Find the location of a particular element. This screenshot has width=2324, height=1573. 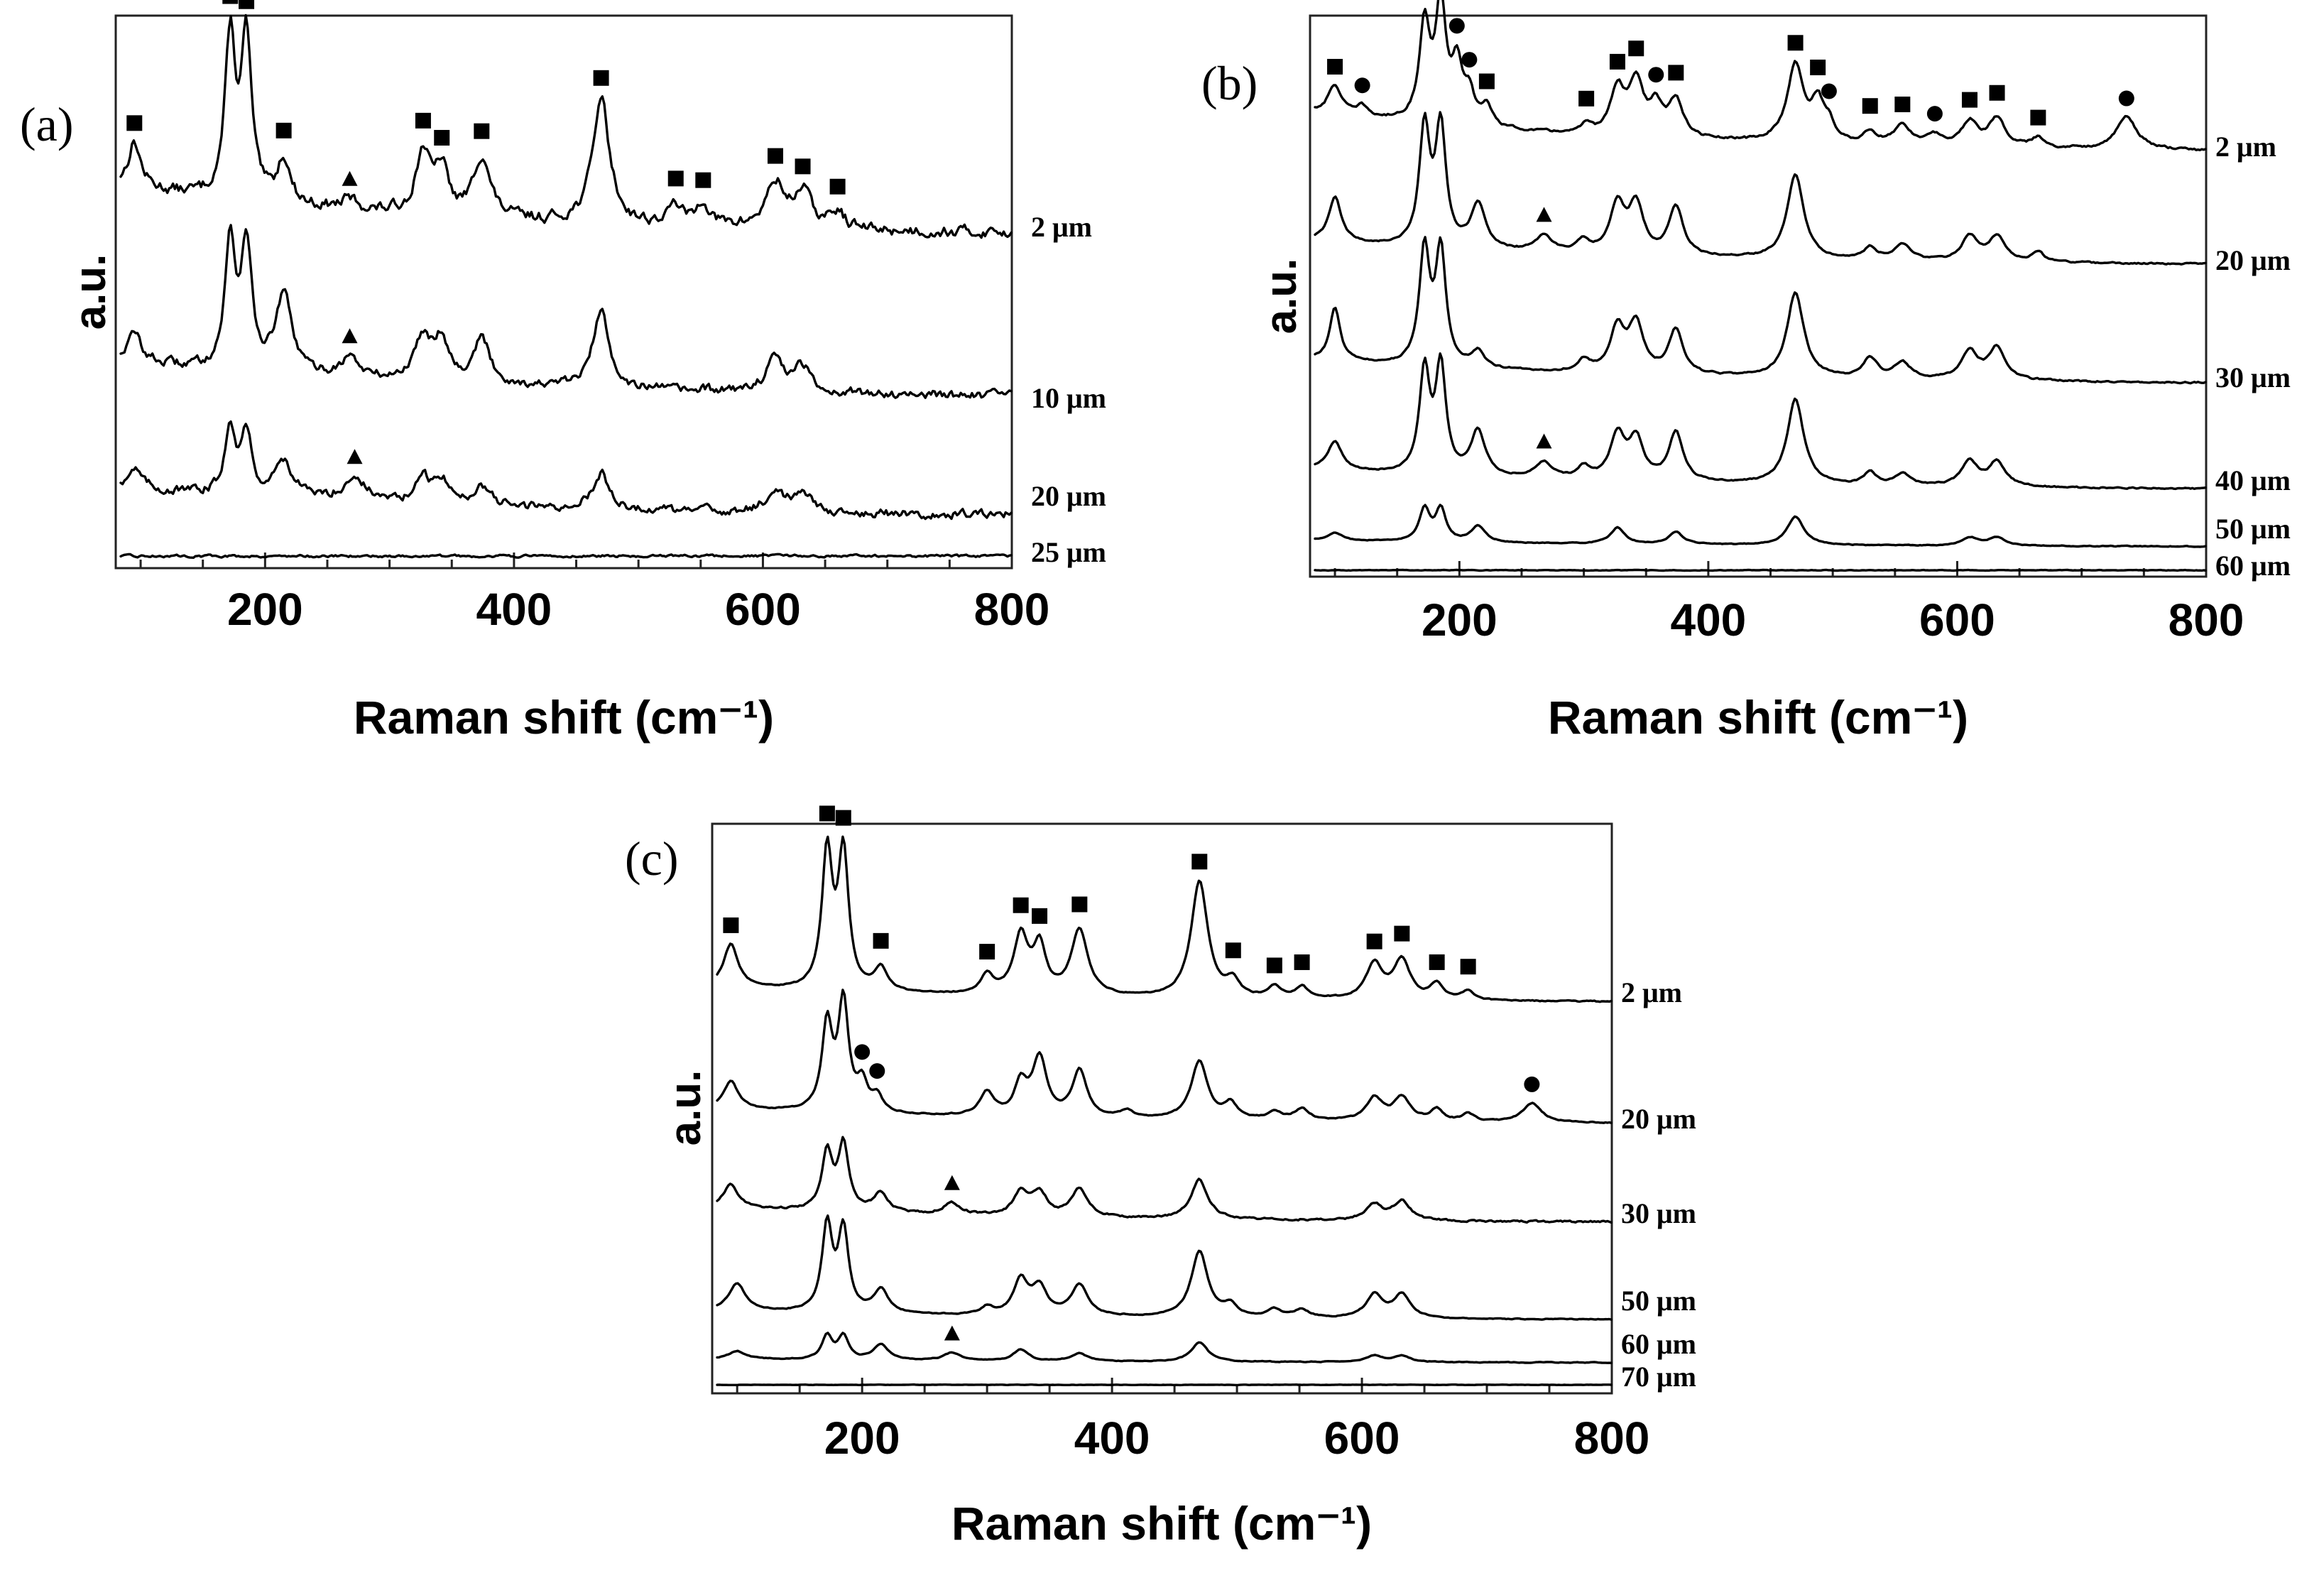

panel-c-spectrum-50-m is located at coordinates (1164, 1267).